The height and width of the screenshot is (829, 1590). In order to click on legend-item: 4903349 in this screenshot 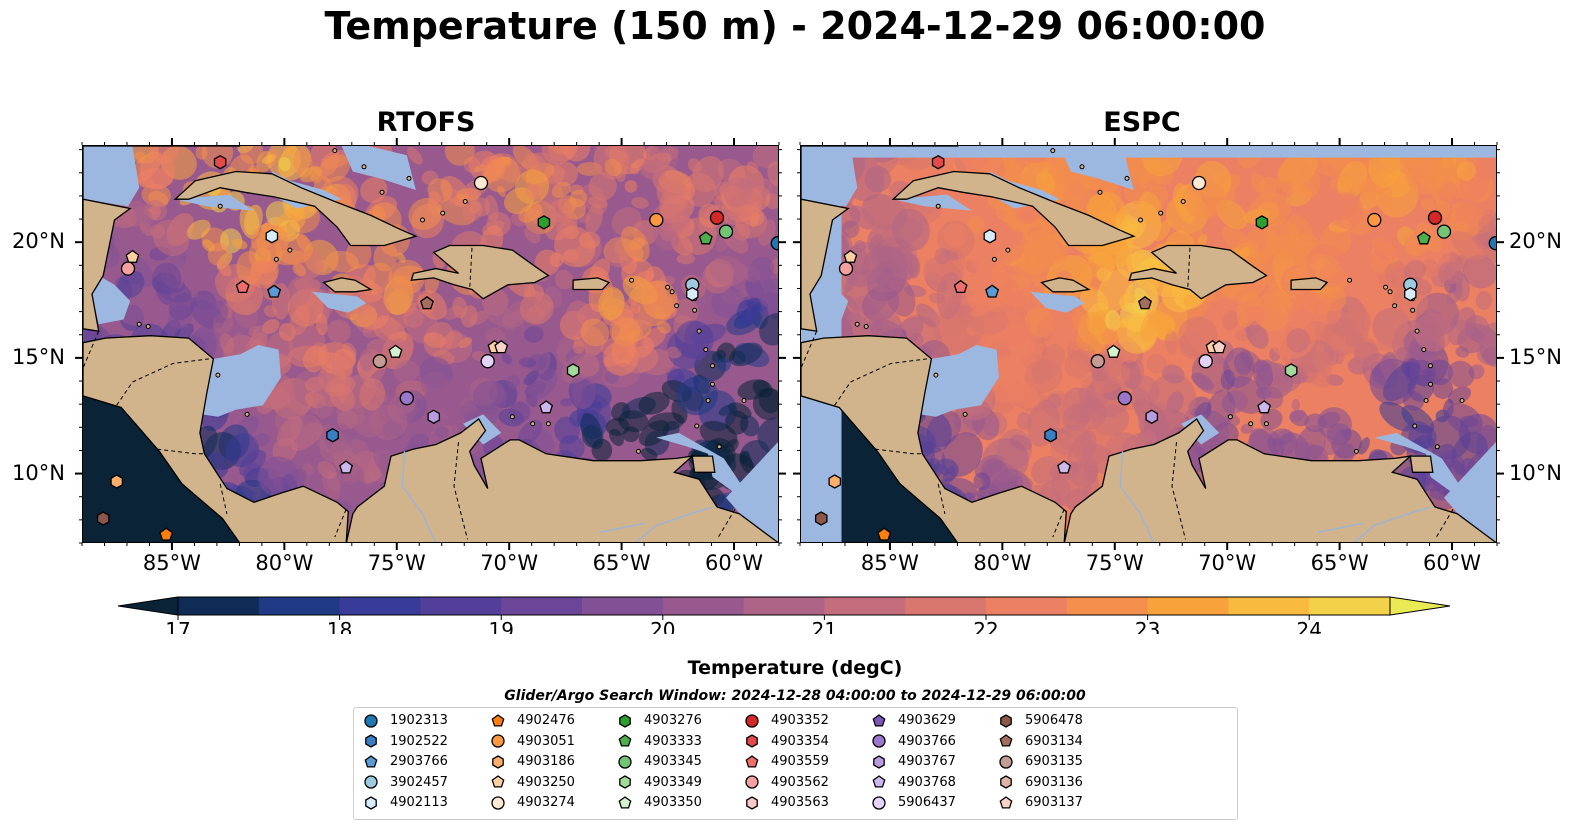, I will do `click(659, 782)`.